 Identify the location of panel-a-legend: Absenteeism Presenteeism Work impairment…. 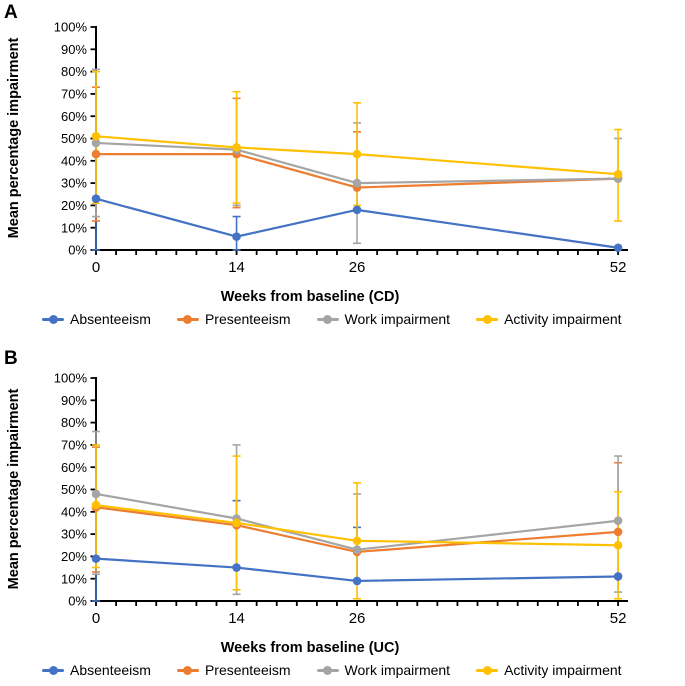
(332, 319).